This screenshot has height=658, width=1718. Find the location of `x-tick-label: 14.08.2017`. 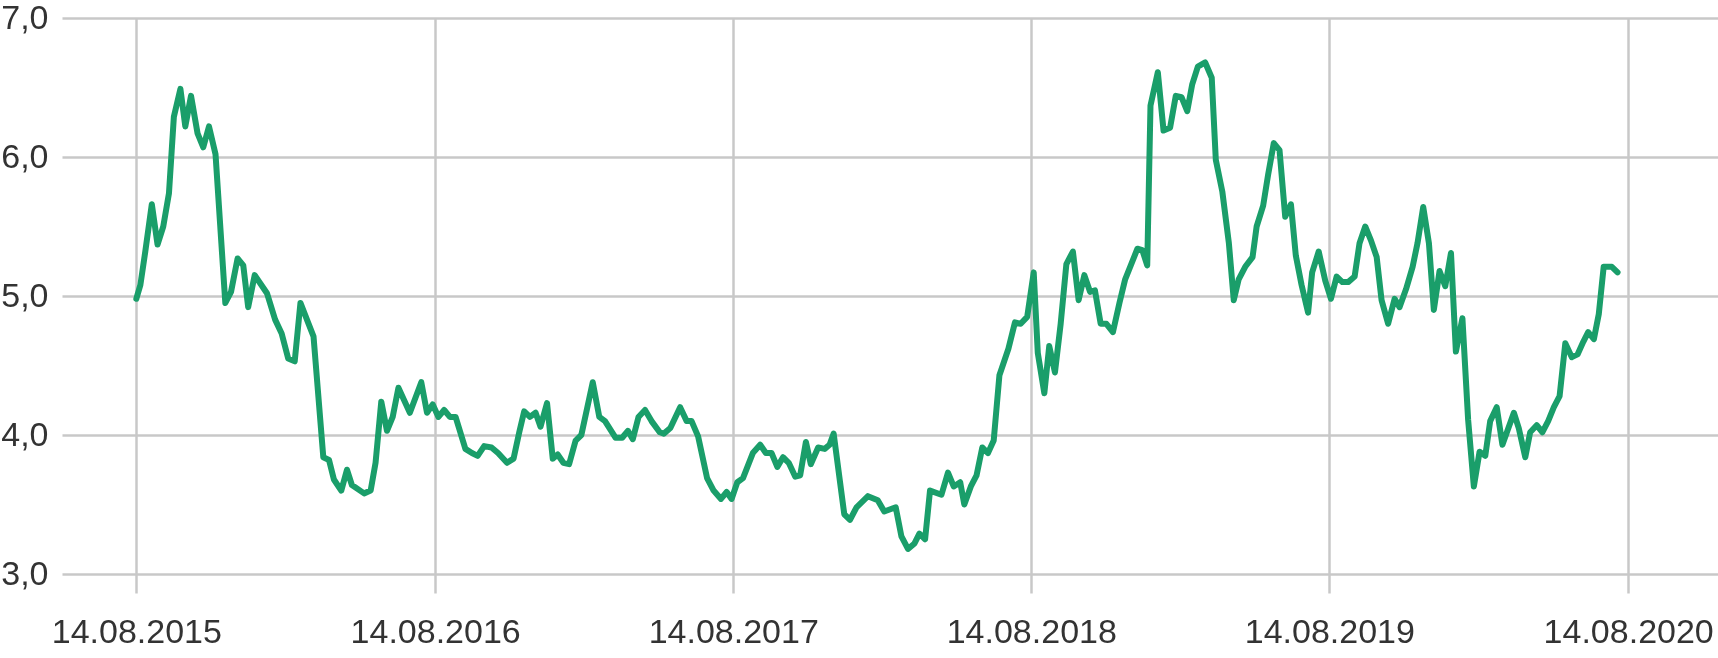

x-tick-label: 14.08.2017 is located at coordinates (733, 630).